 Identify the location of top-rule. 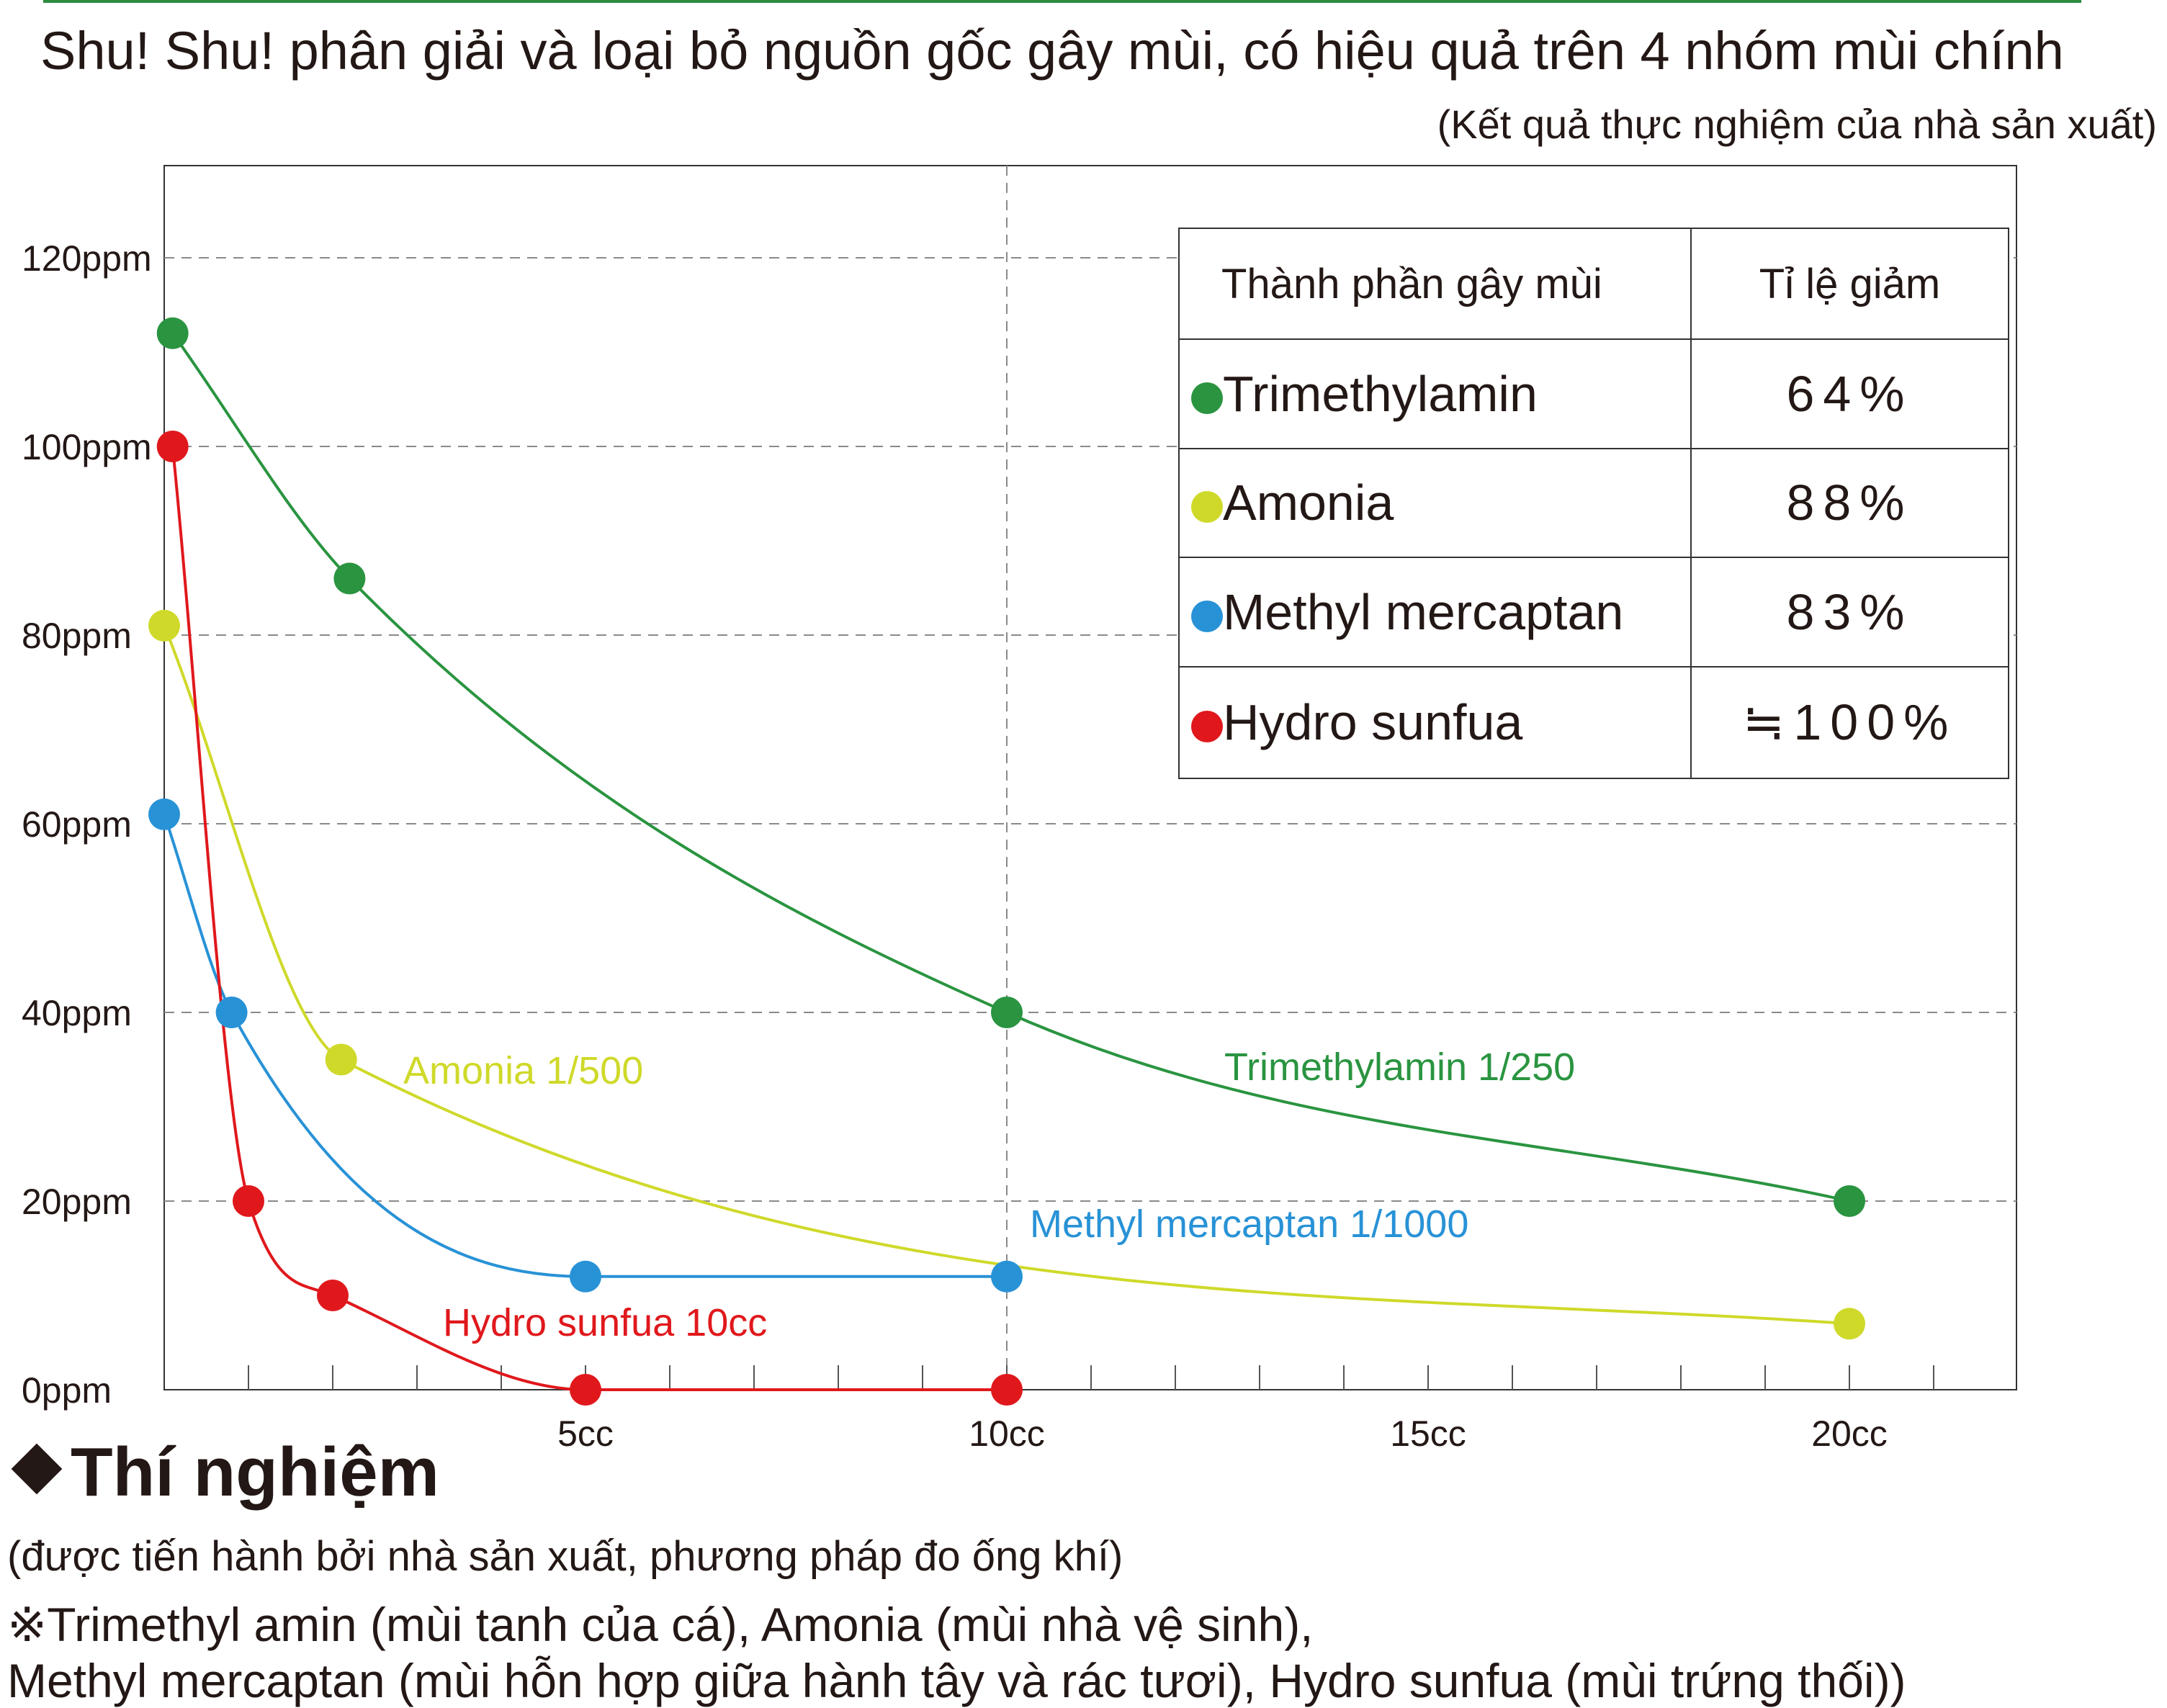
(1062, 1).